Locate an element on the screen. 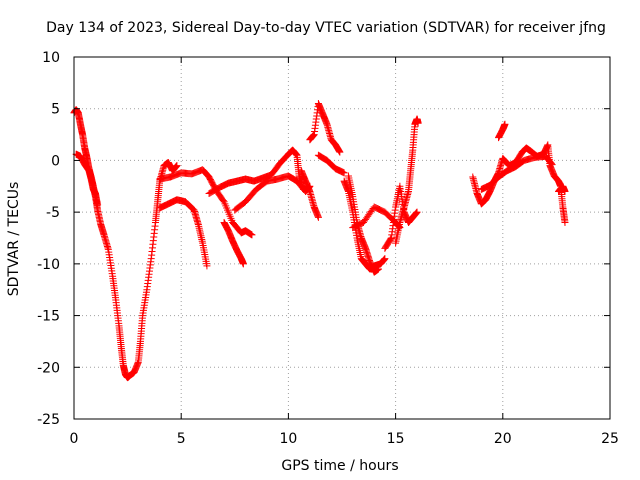 This screenshot has width=640, height=480. y-tick-label: -5 is located at coordinates (53, 213).